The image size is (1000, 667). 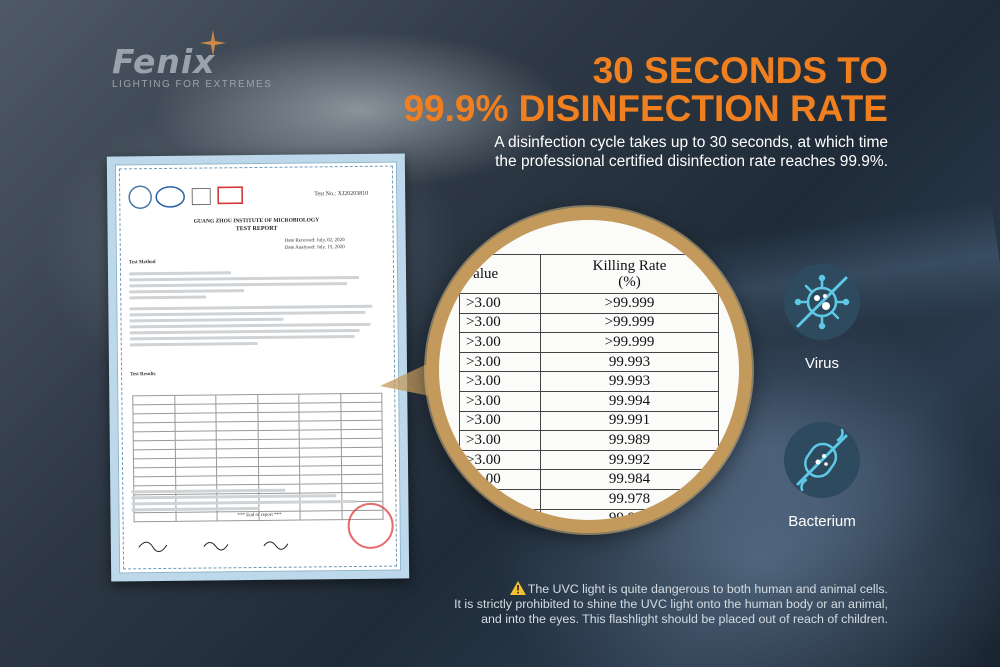 I want to click on headline-line2: 99.9% DISINFECTION RATE, so click(x=645, y=108).